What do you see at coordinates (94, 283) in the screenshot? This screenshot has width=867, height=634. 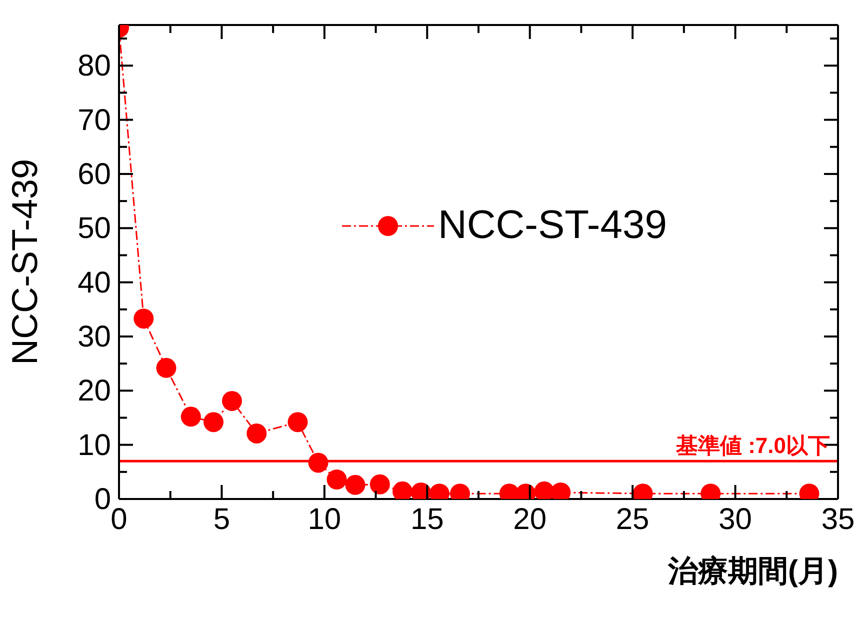 I see `y-tick-label: 40` at bounding box center [94, 283].